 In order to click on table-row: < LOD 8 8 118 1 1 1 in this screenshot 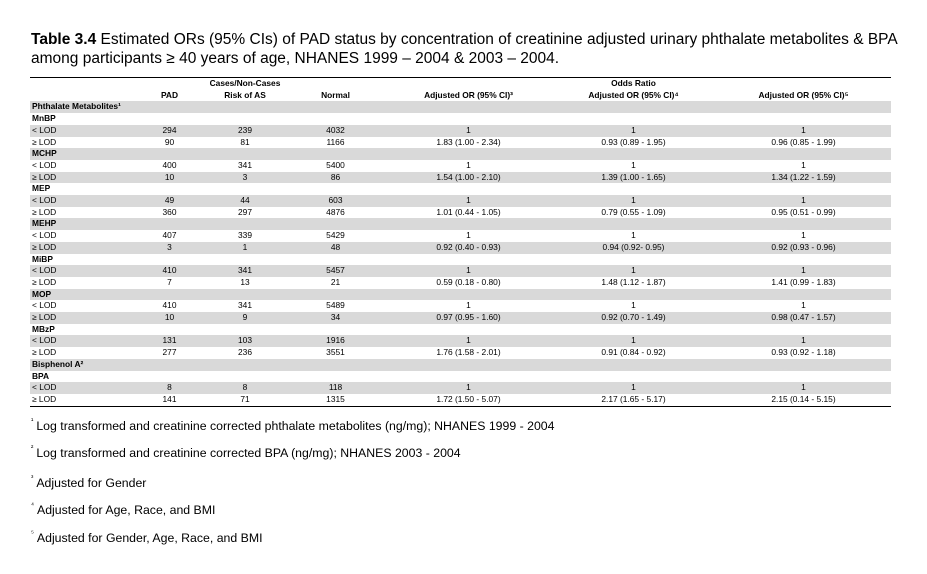, I will do `click(460, 388)`.